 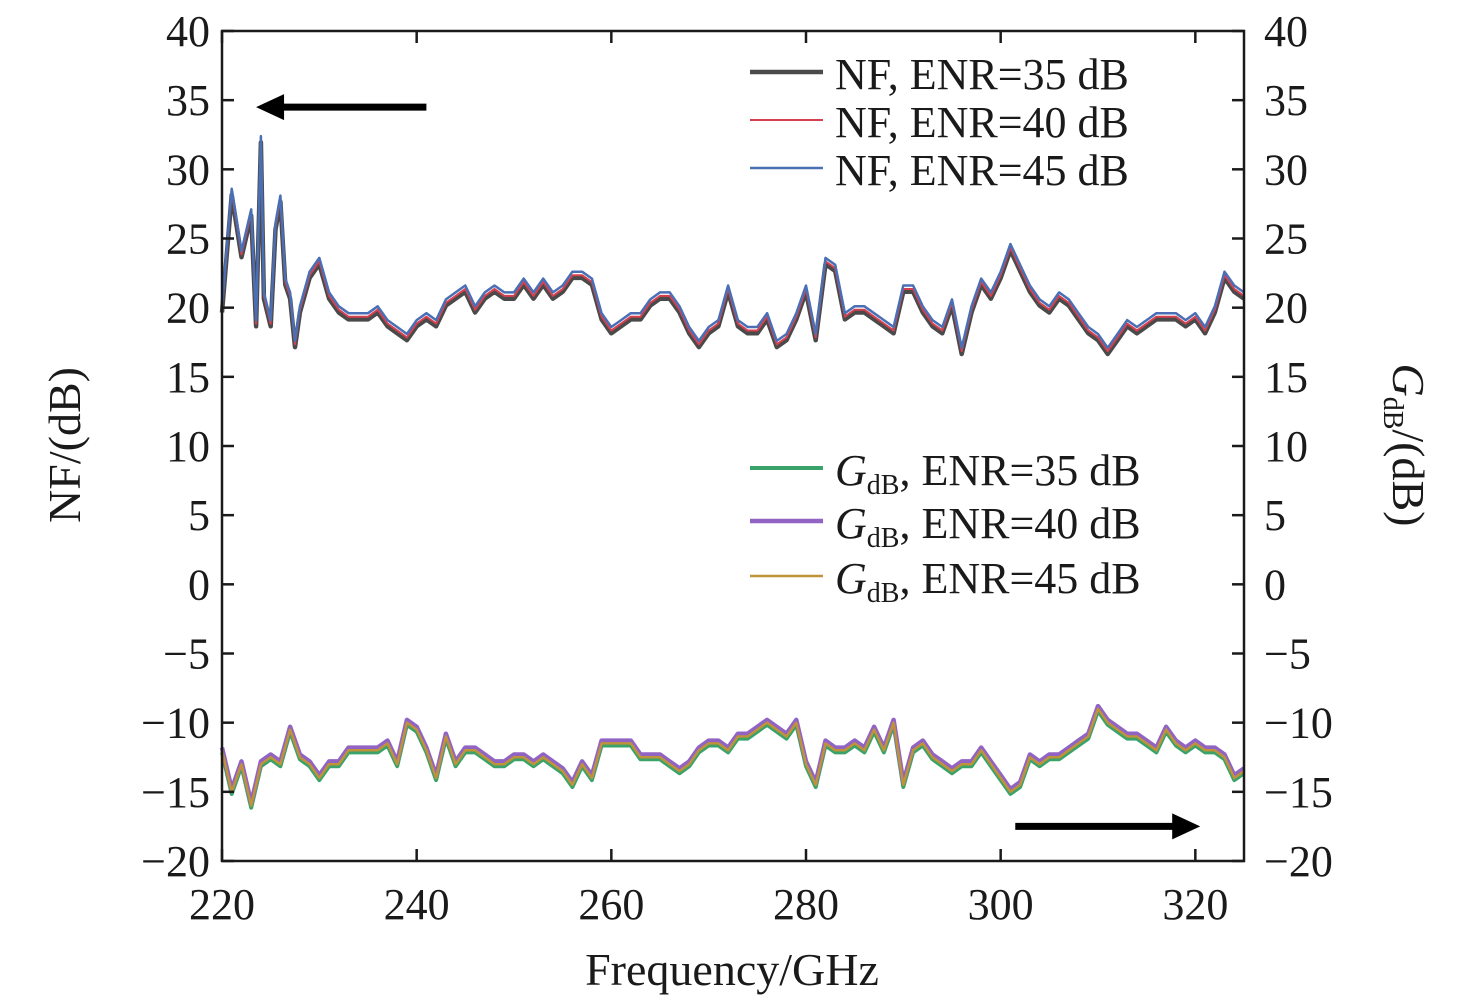 I want to click on legend-label-3: NF, ENR=45 dB, so click(x=982, y=170).